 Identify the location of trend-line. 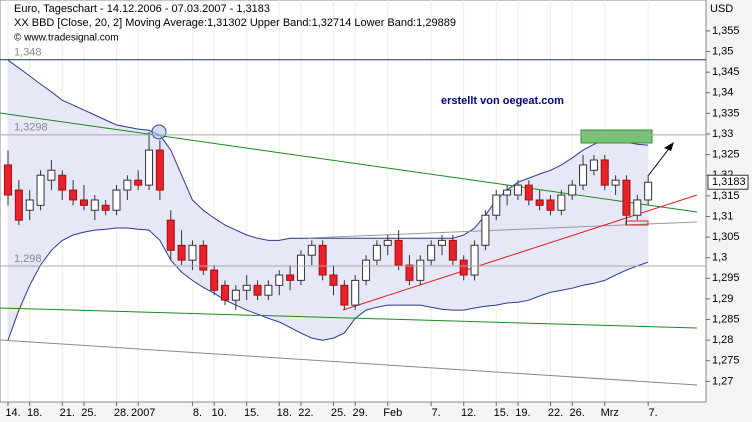
(349, 362).